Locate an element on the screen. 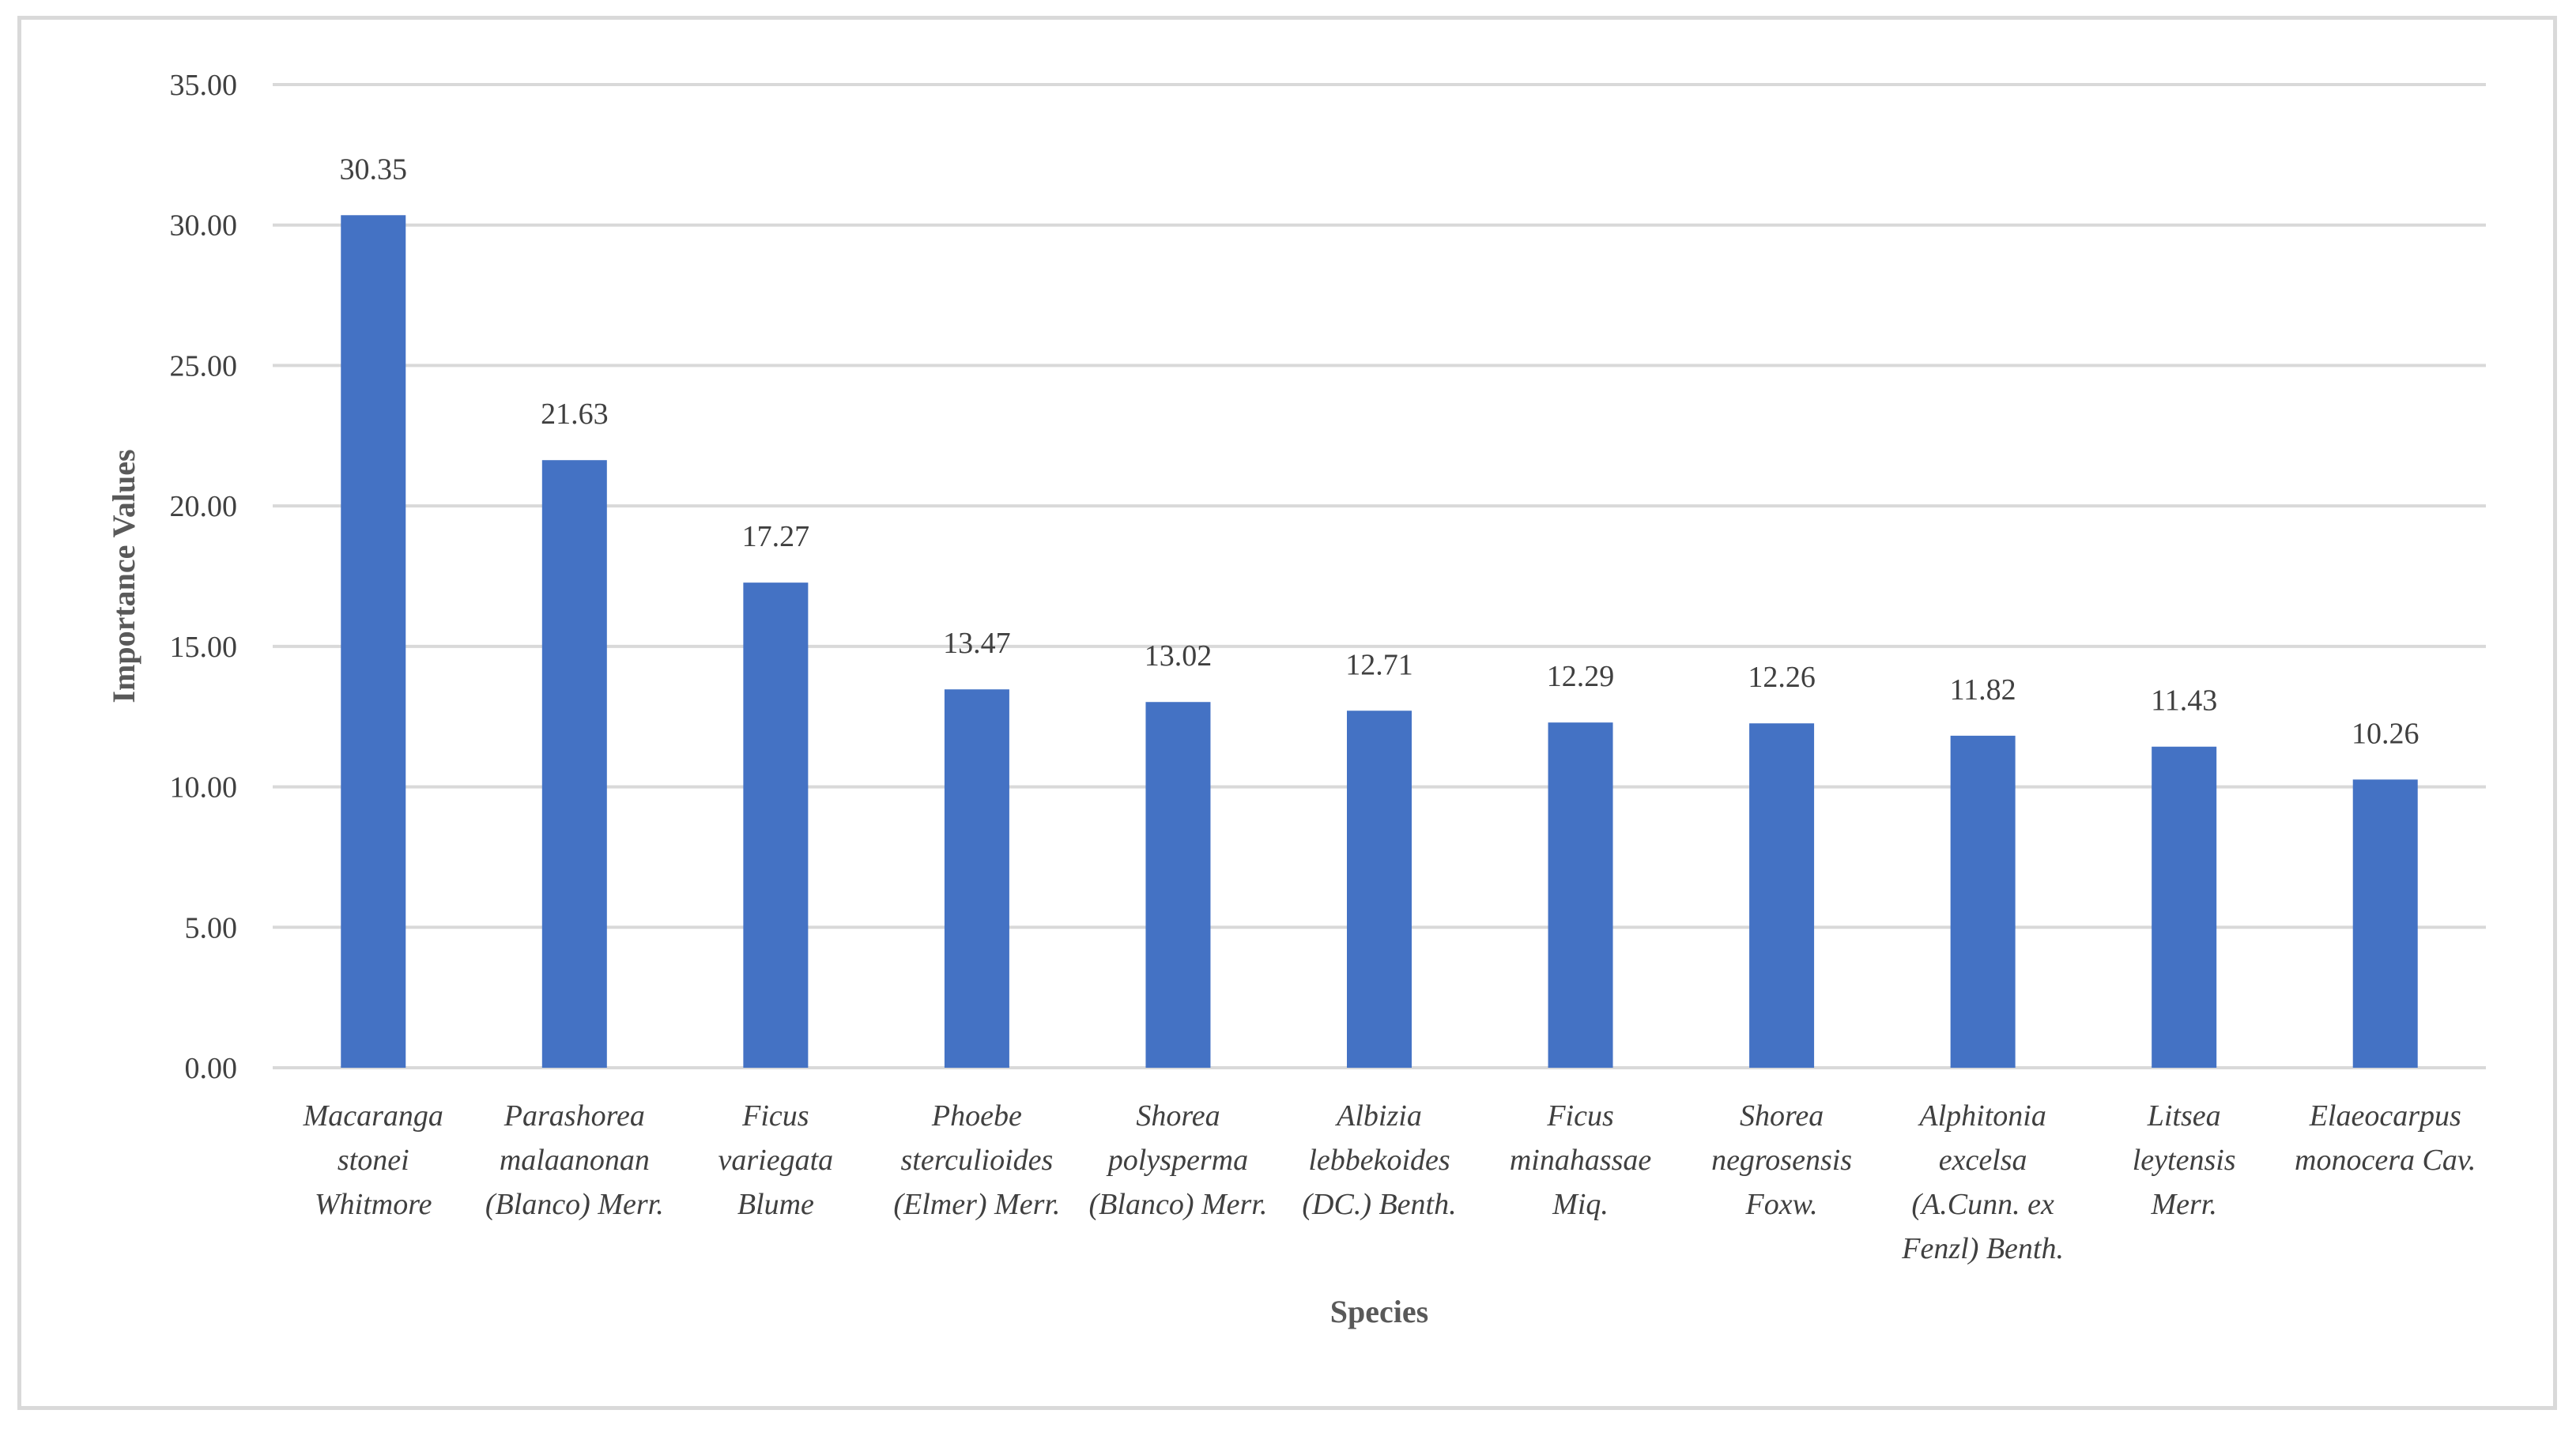 The width and height of the screenshot is (2576, 1440). category-label-line: Albizia is located at coordinates (1378, 1116).